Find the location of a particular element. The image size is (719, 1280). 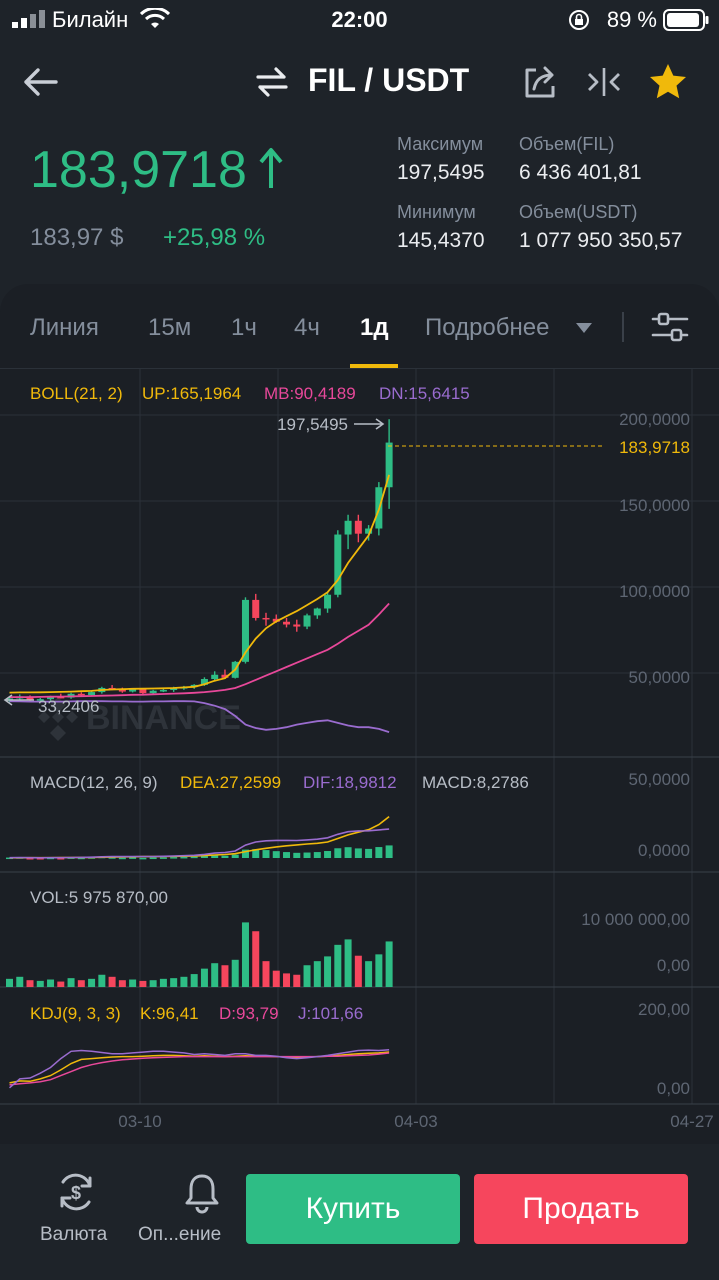

swap-icon is located at coordinates (272, 82).